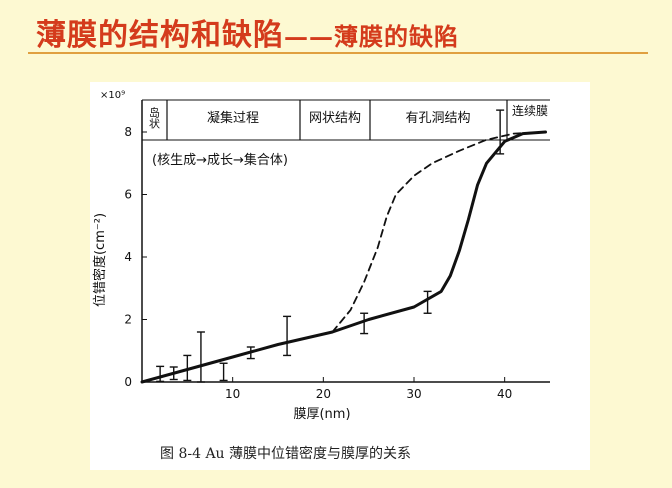 The image size is (672, 488). What do you see at coordinates (504, 394) in the screenshot?
I see `x-tick-label: 40` at bounding box center [504, 394].